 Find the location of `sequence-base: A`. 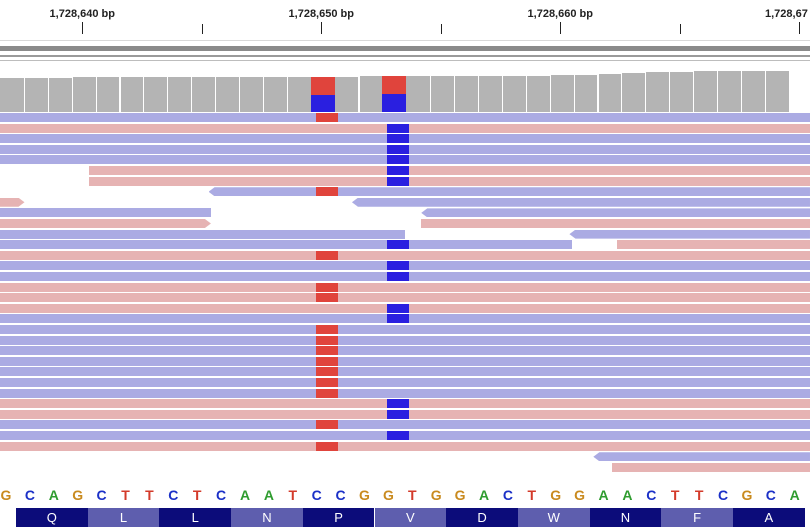

sequence-base: A is located at coordinates (53, 495).